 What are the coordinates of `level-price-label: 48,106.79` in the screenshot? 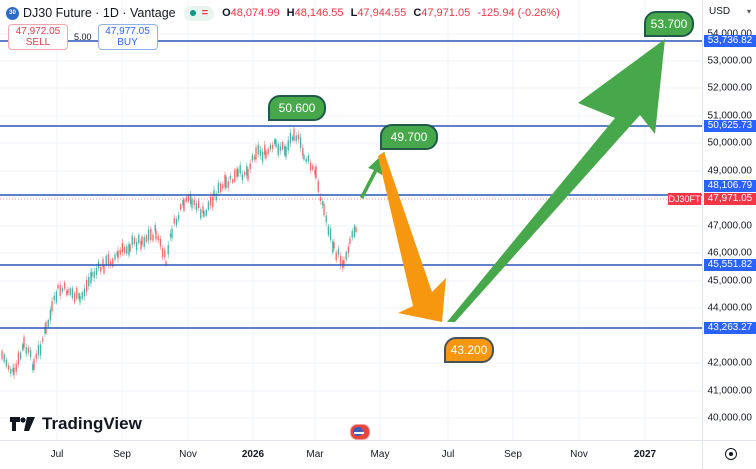 It's located at (730, 186).